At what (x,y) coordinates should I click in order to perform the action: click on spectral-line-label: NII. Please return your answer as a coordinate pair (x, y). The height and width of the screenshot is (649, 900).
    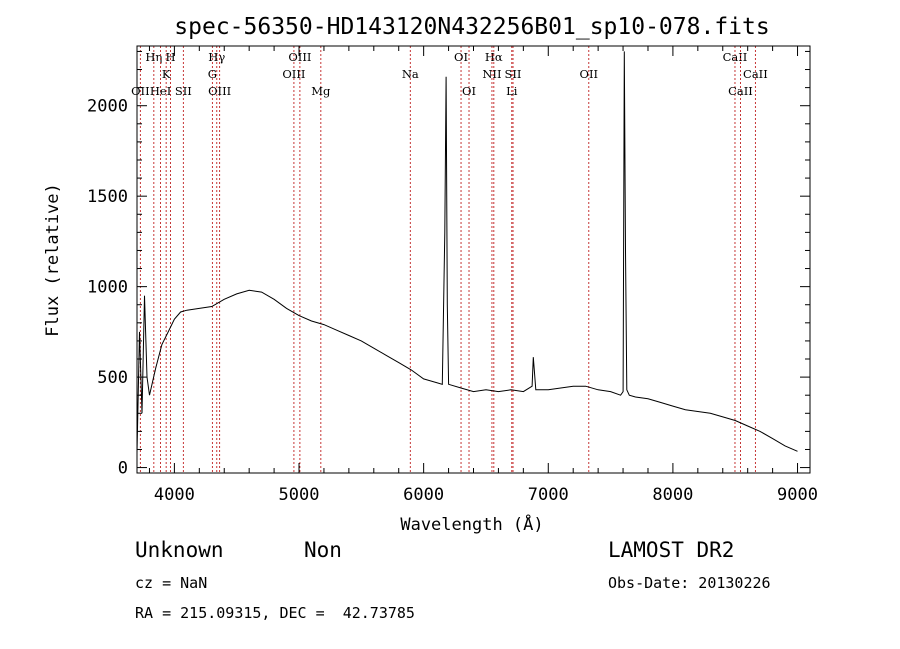
    Looking at the image, I should click on (491, 74).